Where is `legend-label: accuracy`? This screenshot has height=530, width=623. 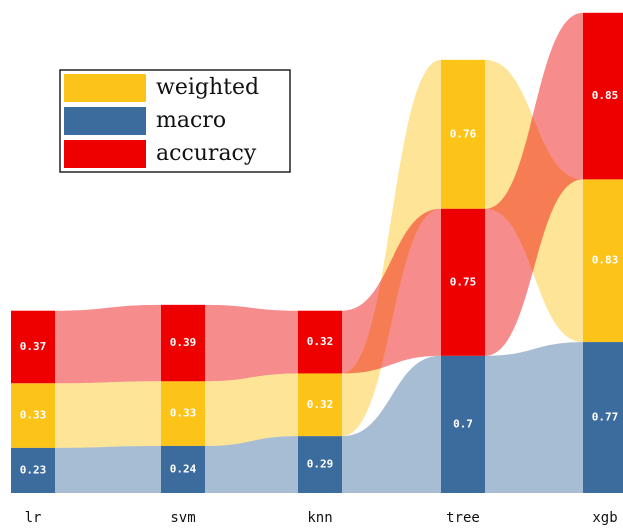
legend-label: accuracy is located at coordinates (206, 153).